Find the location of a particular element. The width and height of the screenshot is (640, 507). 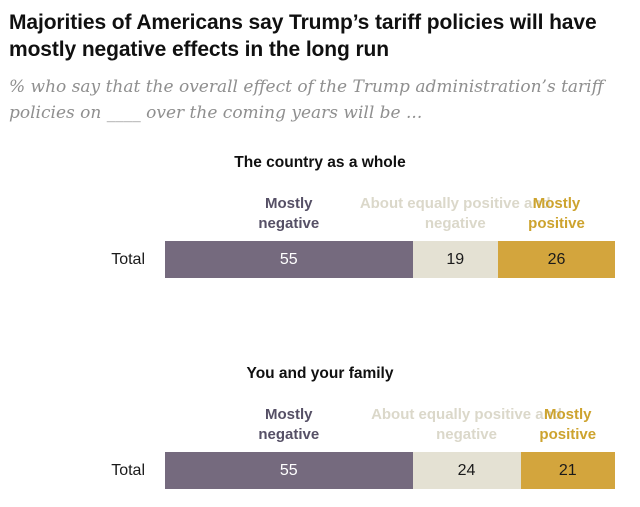

stacked-bar: 55 19 26 is located at coordinates (390, 259).